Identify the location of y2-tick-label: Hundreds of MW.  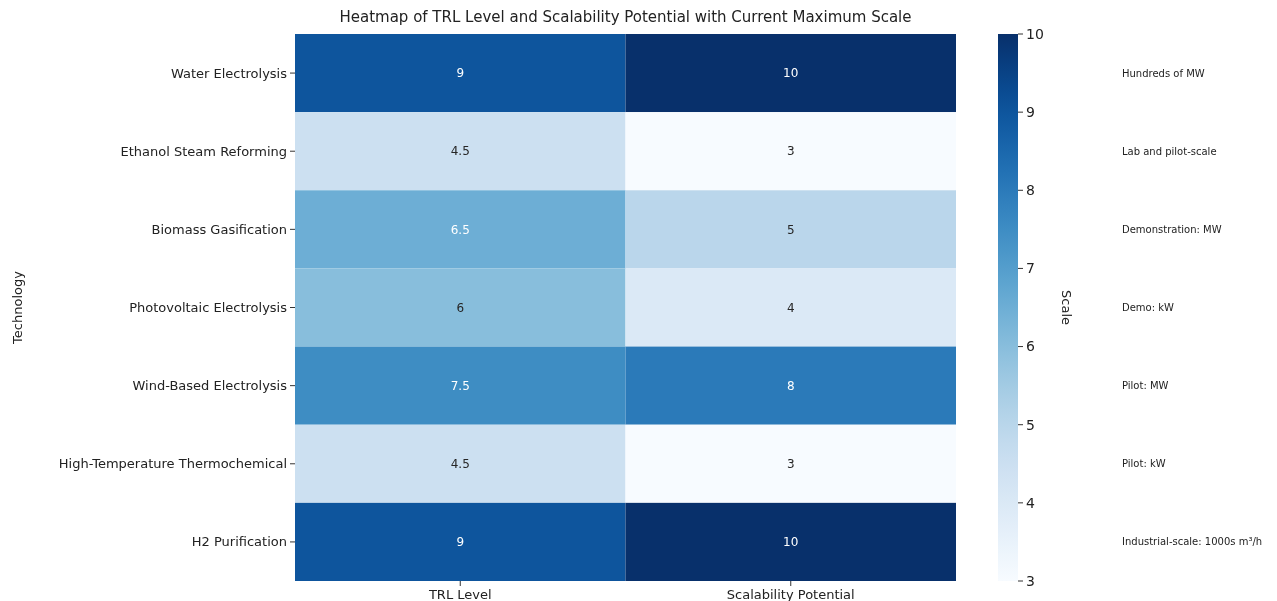
(1163, 73).